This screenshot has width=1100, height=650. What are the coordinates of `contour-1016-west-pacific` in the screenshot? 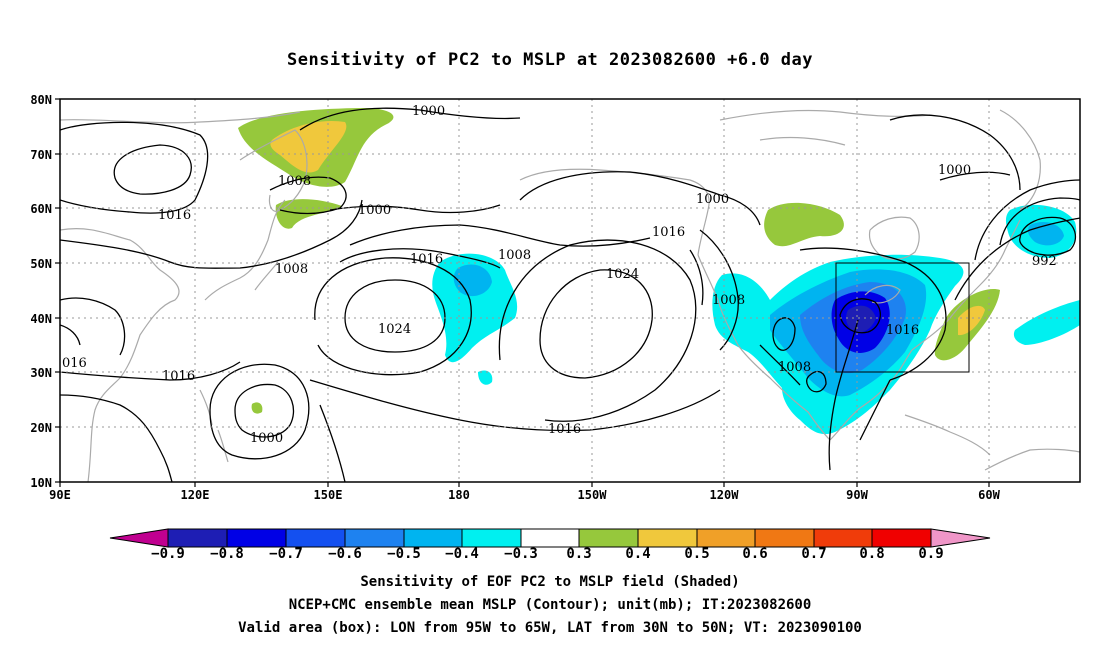 It's located at (420, 258).